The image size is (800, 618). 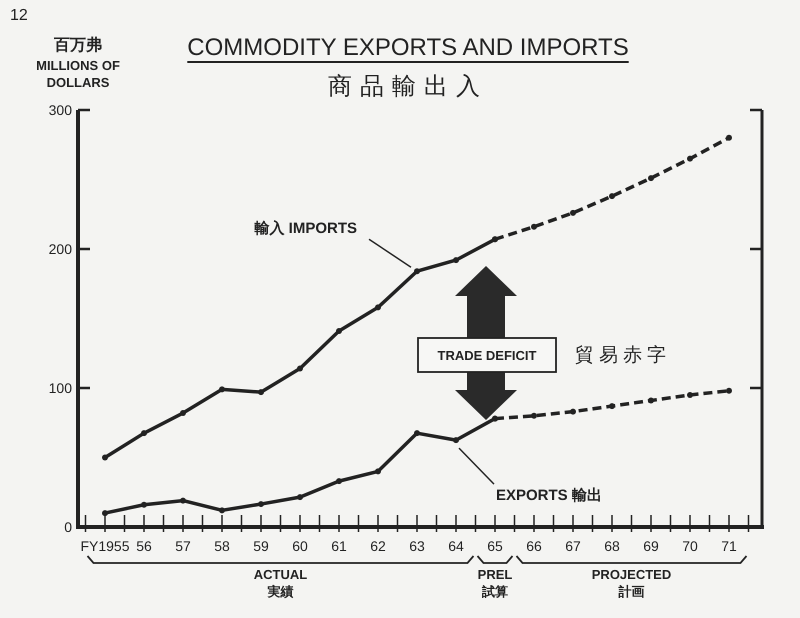 What do you see at coordinates (729, 546) in the screenshot?
I see `x-tick-label: 71` at bounding box center [729, 546].